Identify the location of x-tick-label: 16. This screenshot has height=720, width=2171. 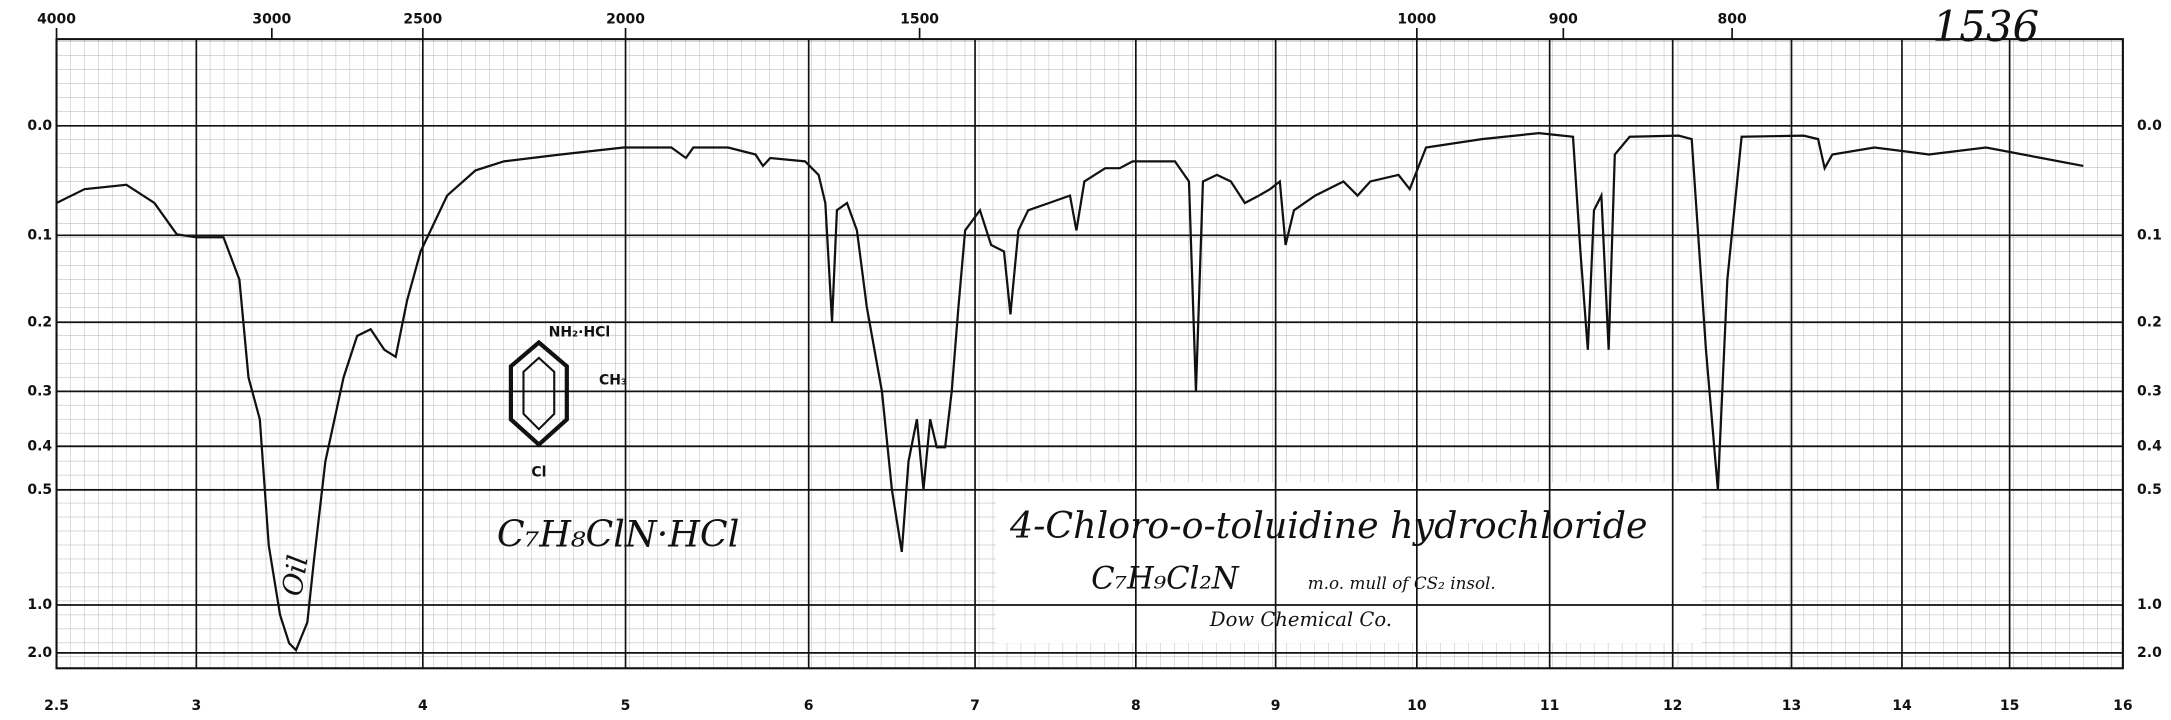
(2122, 706).